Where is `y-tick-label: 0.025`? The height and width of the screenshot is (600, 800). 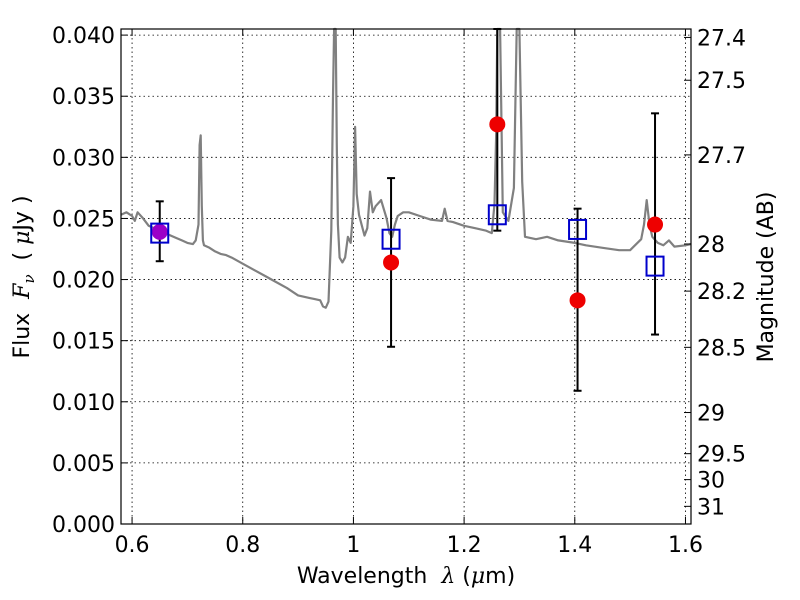 y-tick-label: 0.025 is located at coordinates (83, 219).